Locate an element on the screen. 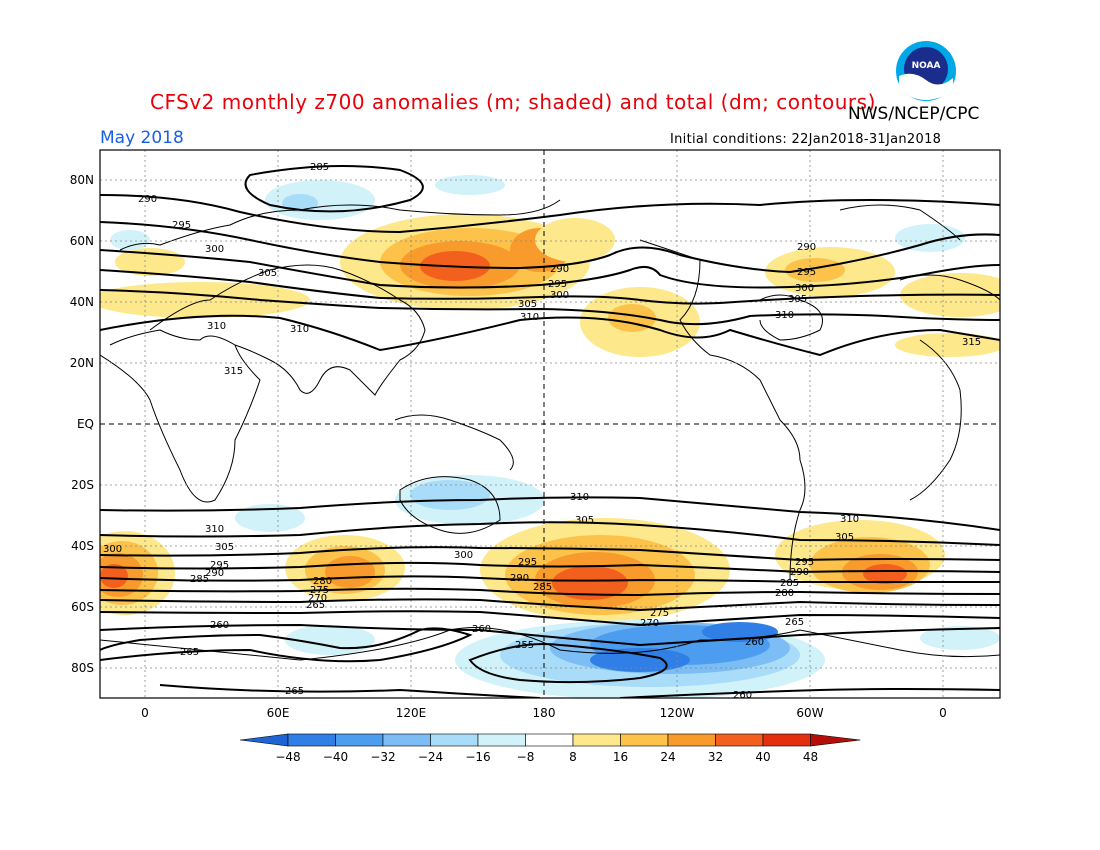 The width and height of the screenshot is (1100, 850). lon-label: 120W is located at coordinates (677, 713).